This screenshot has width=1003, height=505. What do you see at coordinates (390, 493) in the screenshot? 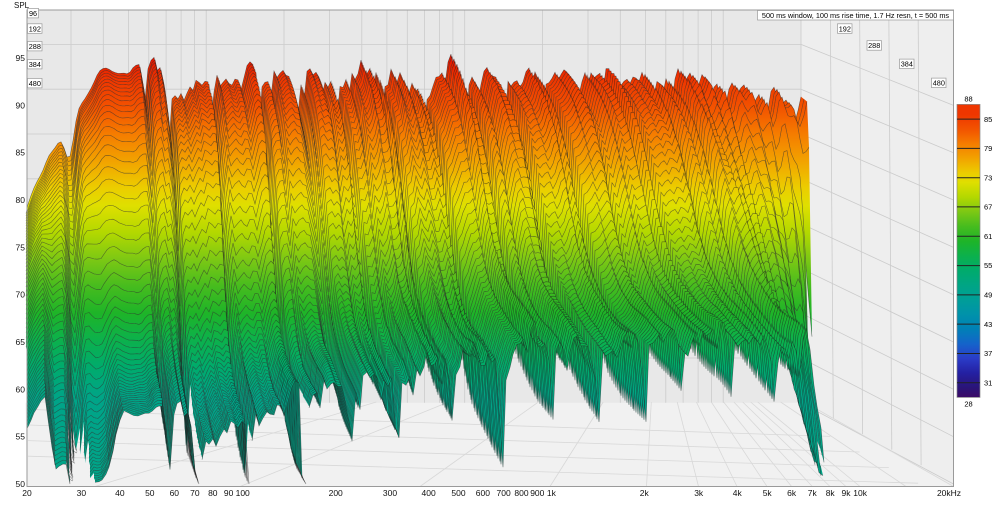
I see `svg-text: 300` at bounding box center [390, 493].